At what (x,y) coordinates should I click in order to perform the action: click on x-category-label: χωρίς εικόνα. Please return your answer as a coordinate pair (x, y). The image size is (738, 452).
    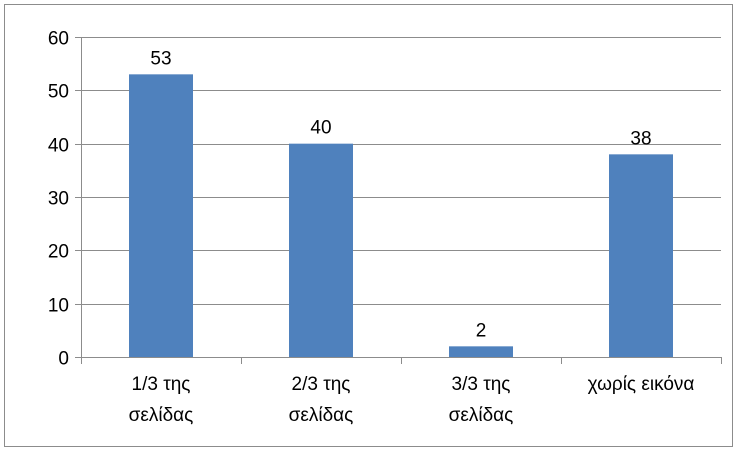
    Looking at the image, I should click on (641, 384).